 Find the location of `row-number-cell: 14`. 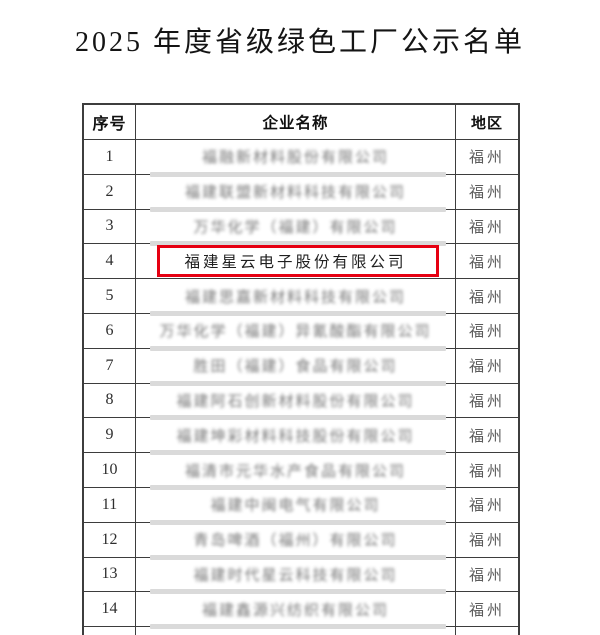

row-number-cell: 14 is located at coordinates (110, 609).